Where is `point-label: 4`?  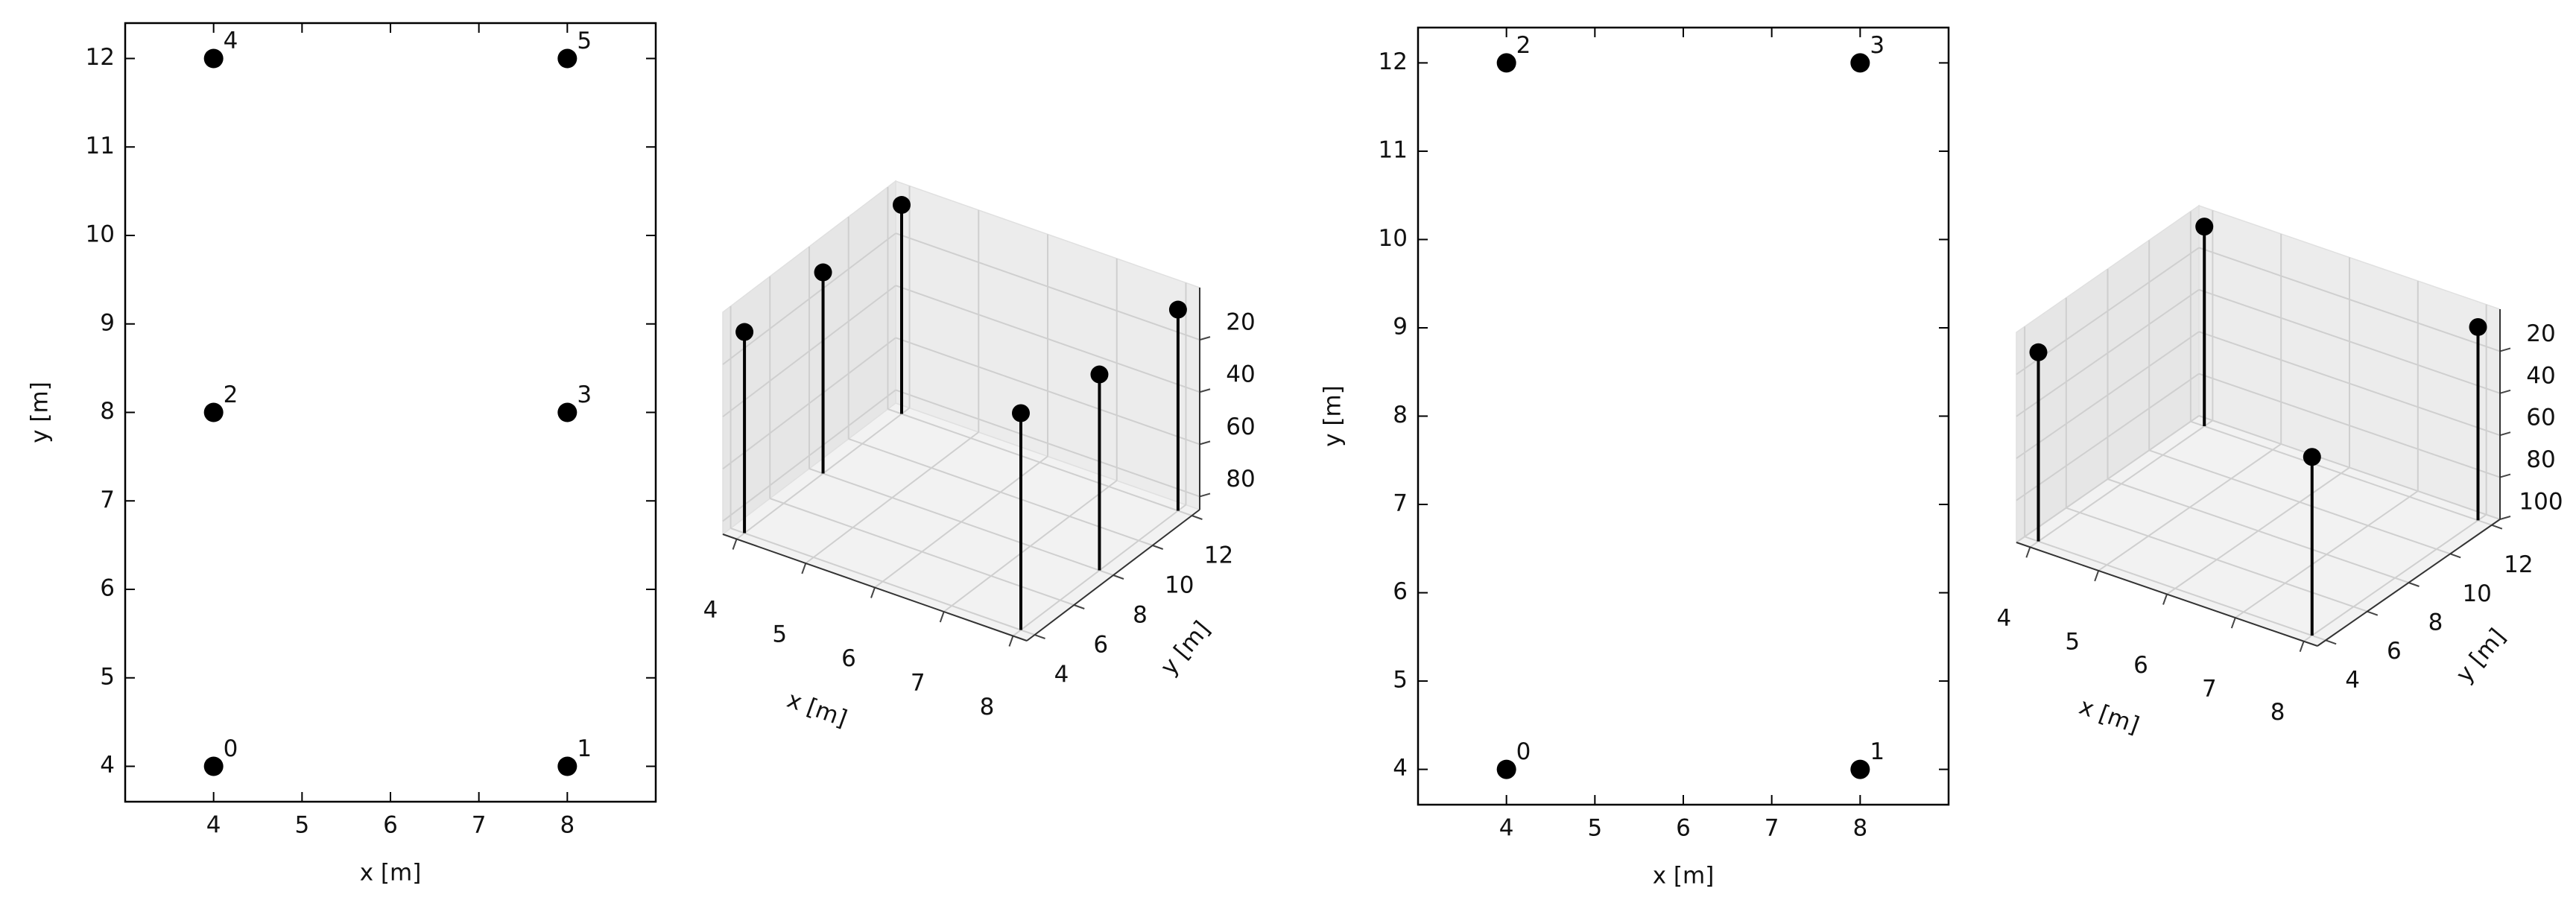 point-label: 4 is located at coordinates (231, 41).